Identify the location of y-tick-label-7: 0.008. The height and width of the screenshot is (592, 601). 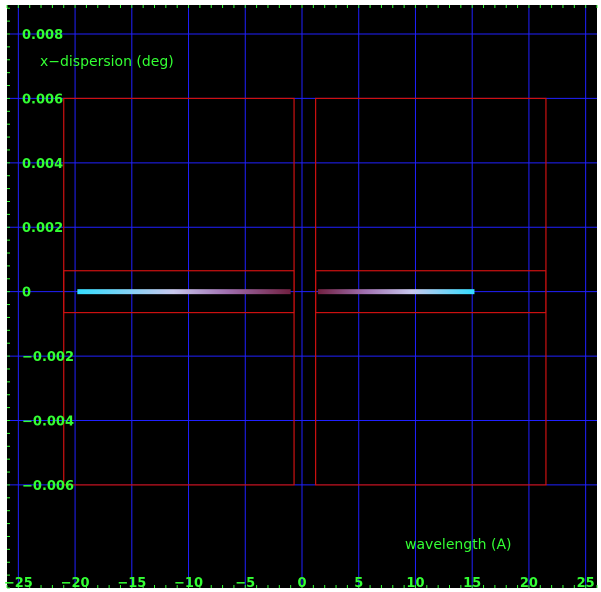
(42, 35).